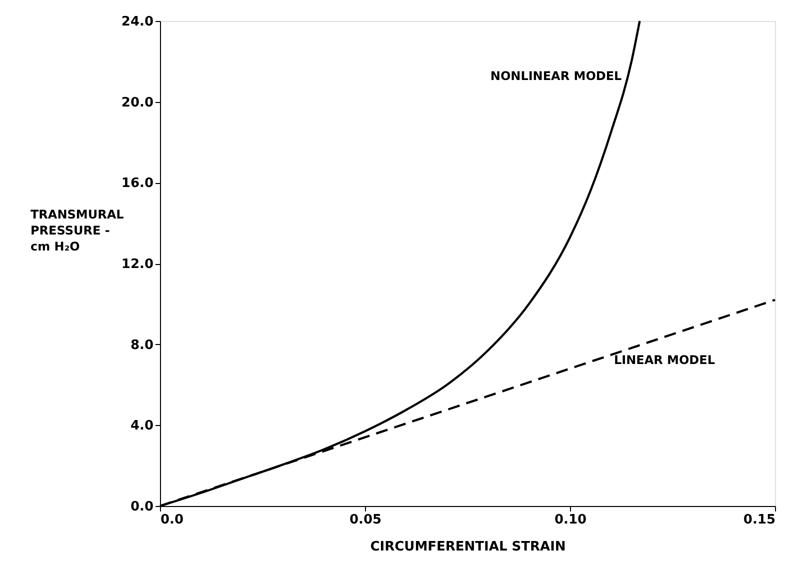 This screenshot has width=800, height=583. What do you see at coordinates (665, 359) in the screenshot?
I see `series-label: LINEAR MODEL` at bounding box center [665, 359].